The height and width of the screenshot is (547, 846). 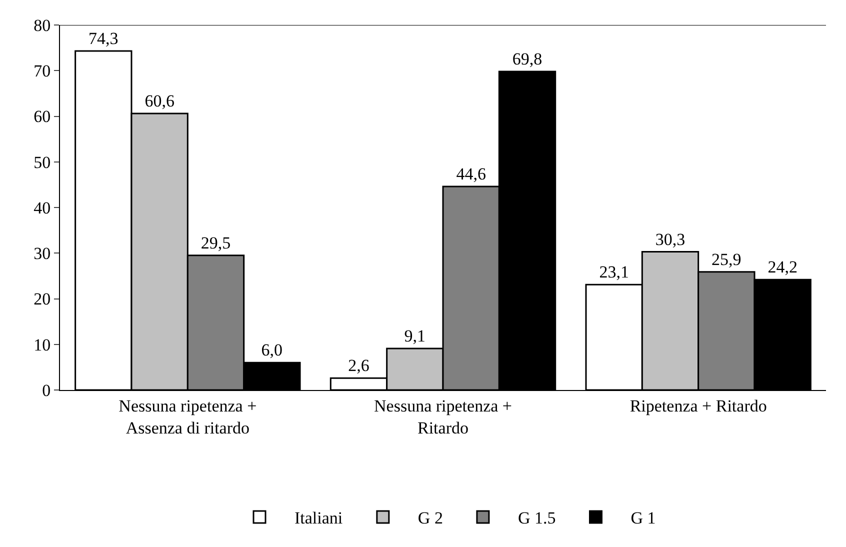 What do you see at coordinates (42, 162) in the screenshot?
I see `y-tick-label: 50` at bounding box center [42, 162].